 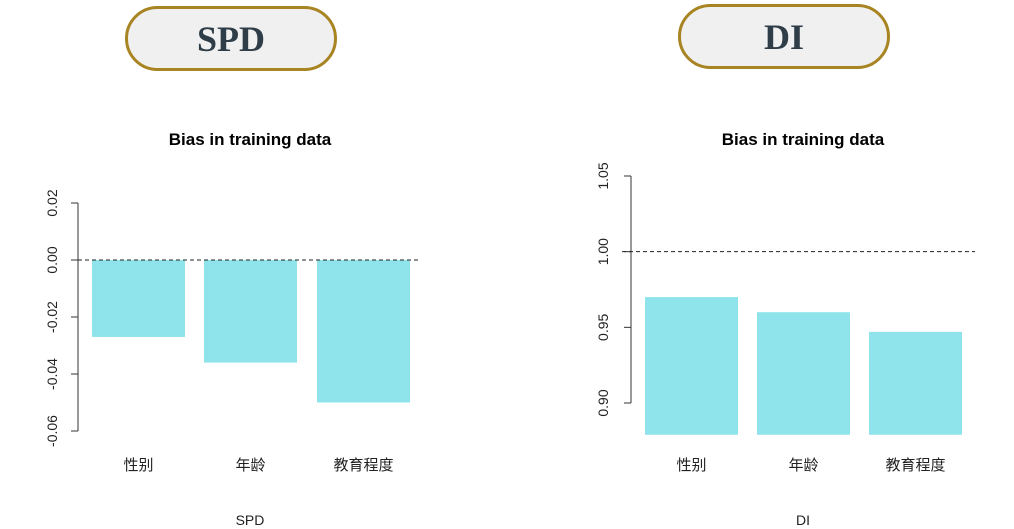 I want to click on spd-y-tick-label: -0.02, so click(x=52, y=317).